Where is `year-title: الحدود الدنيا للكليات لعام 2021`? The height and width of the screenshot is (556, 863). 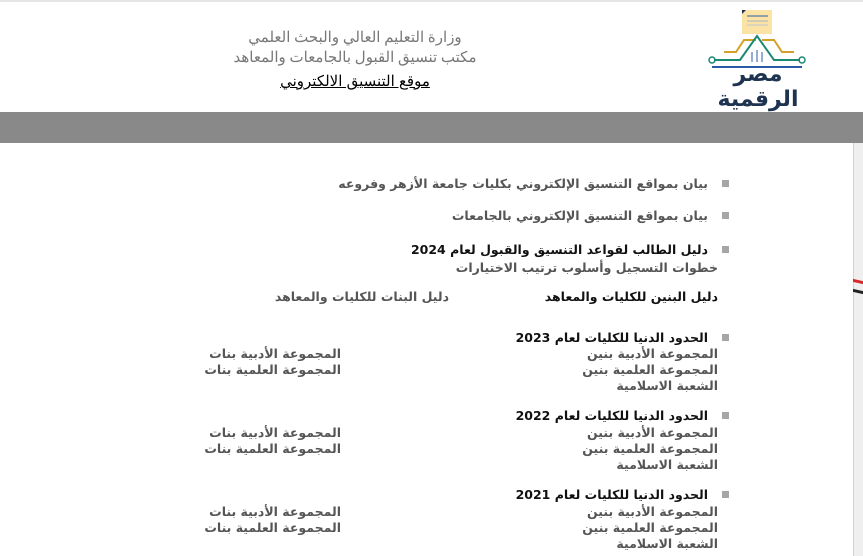 year-title: الحدود الدنيا للكليات لعام 2021 is located at coordinates (611, 494).